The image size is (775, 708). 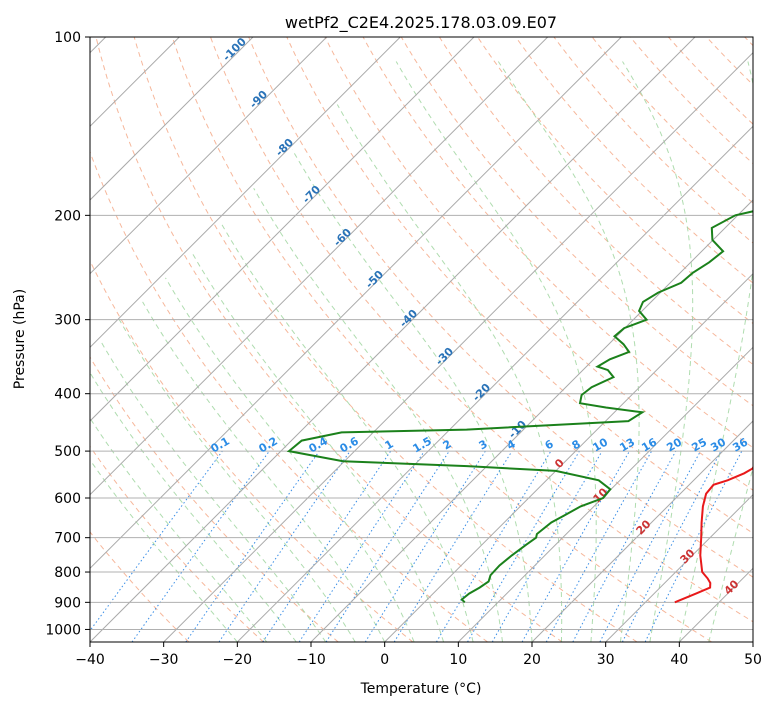 I want to click on x-tick-label: 20, so click(x=532, y=660).